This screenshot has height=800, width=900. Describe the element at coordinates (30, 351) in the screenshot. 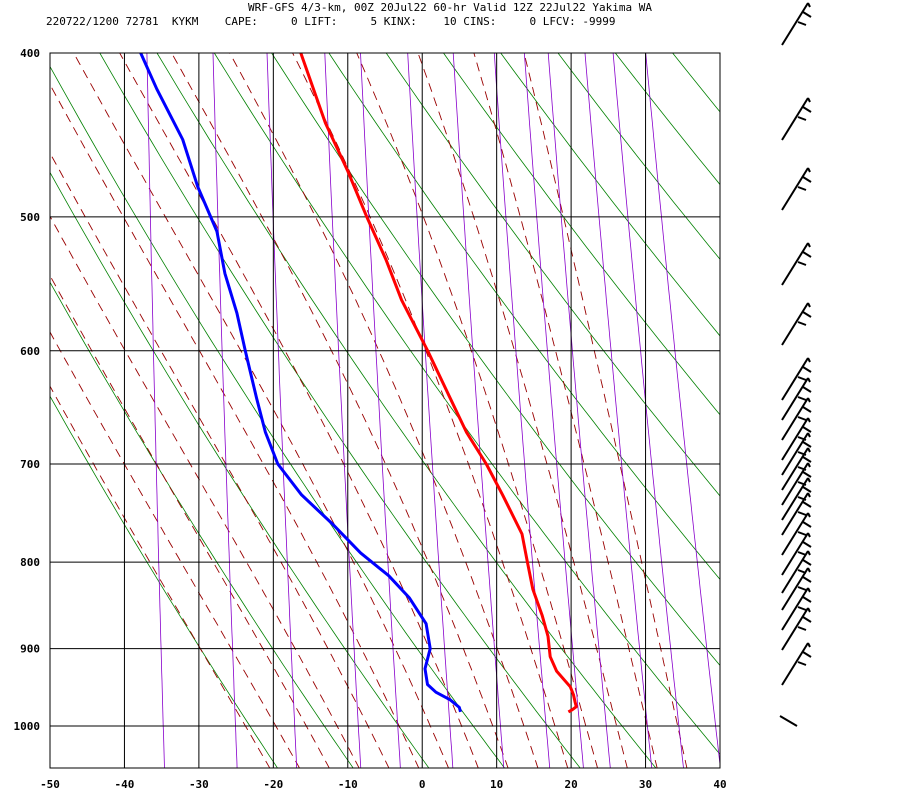

I see `y-tick-label: 600` at that location.